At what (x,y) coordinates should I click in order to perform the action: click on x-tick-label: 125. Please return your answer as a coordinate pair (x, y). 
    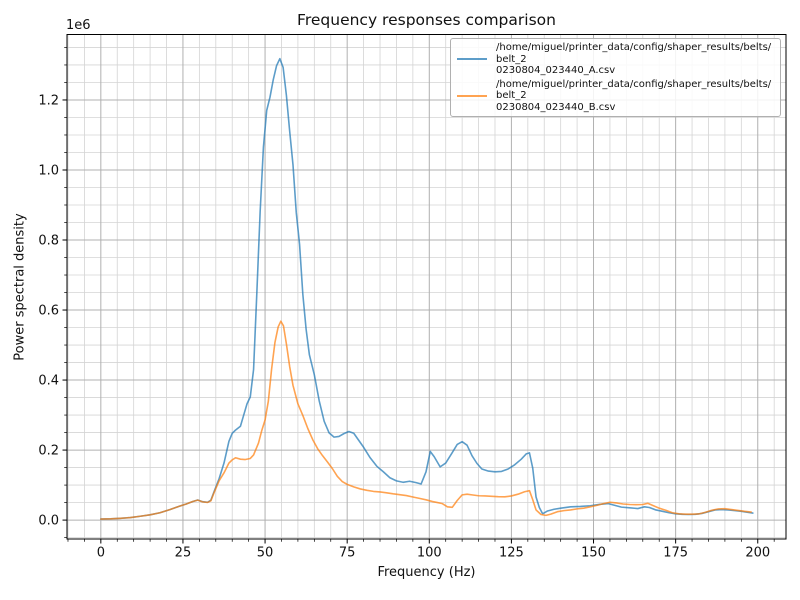
    Looking at the image, I should click on (511, 553).